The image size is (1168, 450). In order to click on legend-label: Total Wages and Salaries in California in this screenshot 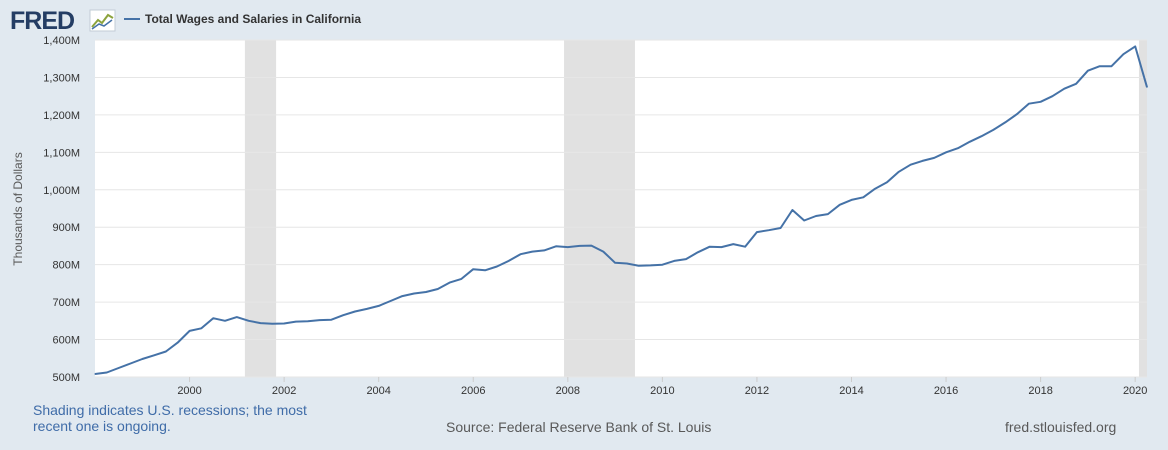, I will do `click(253, 19)`.